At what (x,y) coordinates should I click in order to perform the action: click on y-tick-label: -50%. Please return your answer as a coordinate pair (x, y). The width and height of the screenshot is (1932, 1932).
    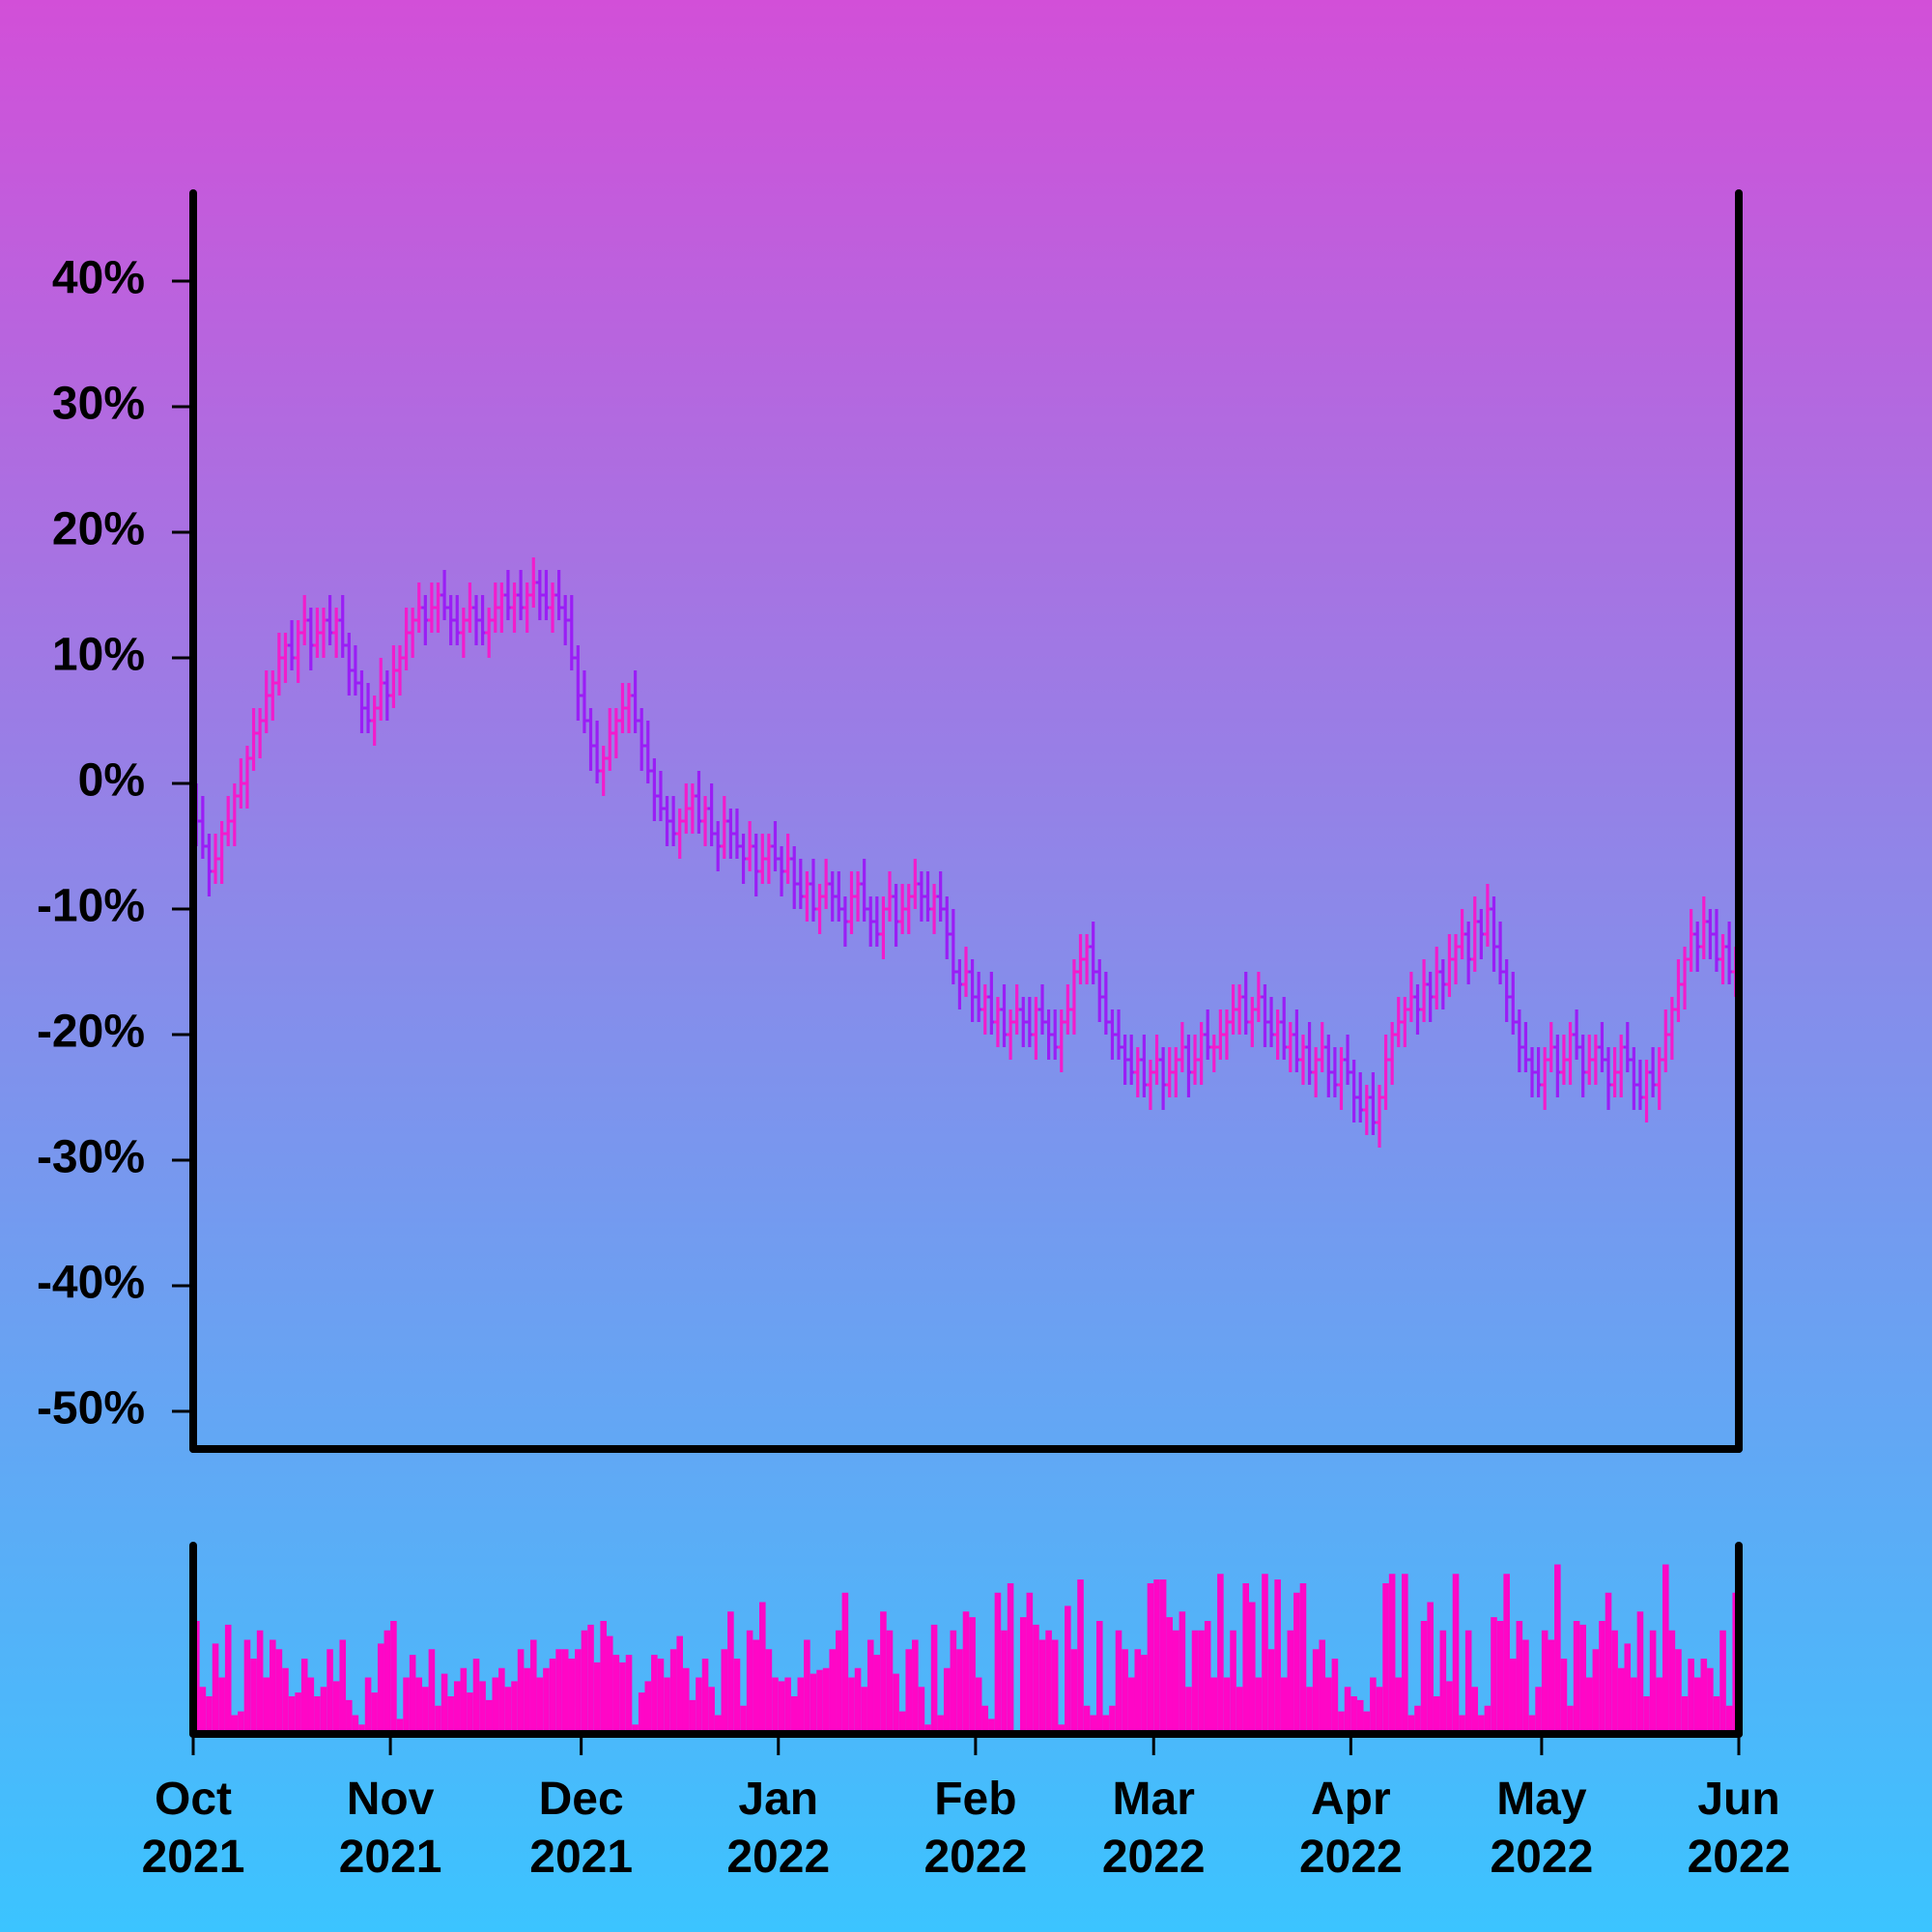
    Looking at the image, I should click on (91, 1409).